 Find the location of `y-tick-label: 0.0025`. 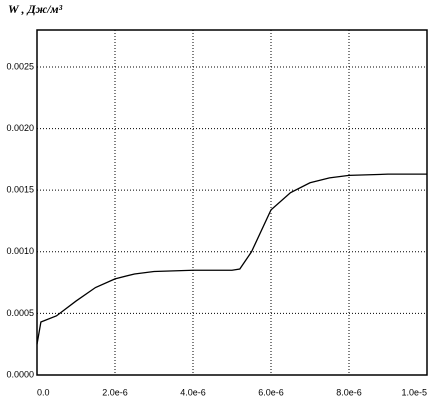

y-tick-label: 0.0025 is located at coordinates (20, 66).